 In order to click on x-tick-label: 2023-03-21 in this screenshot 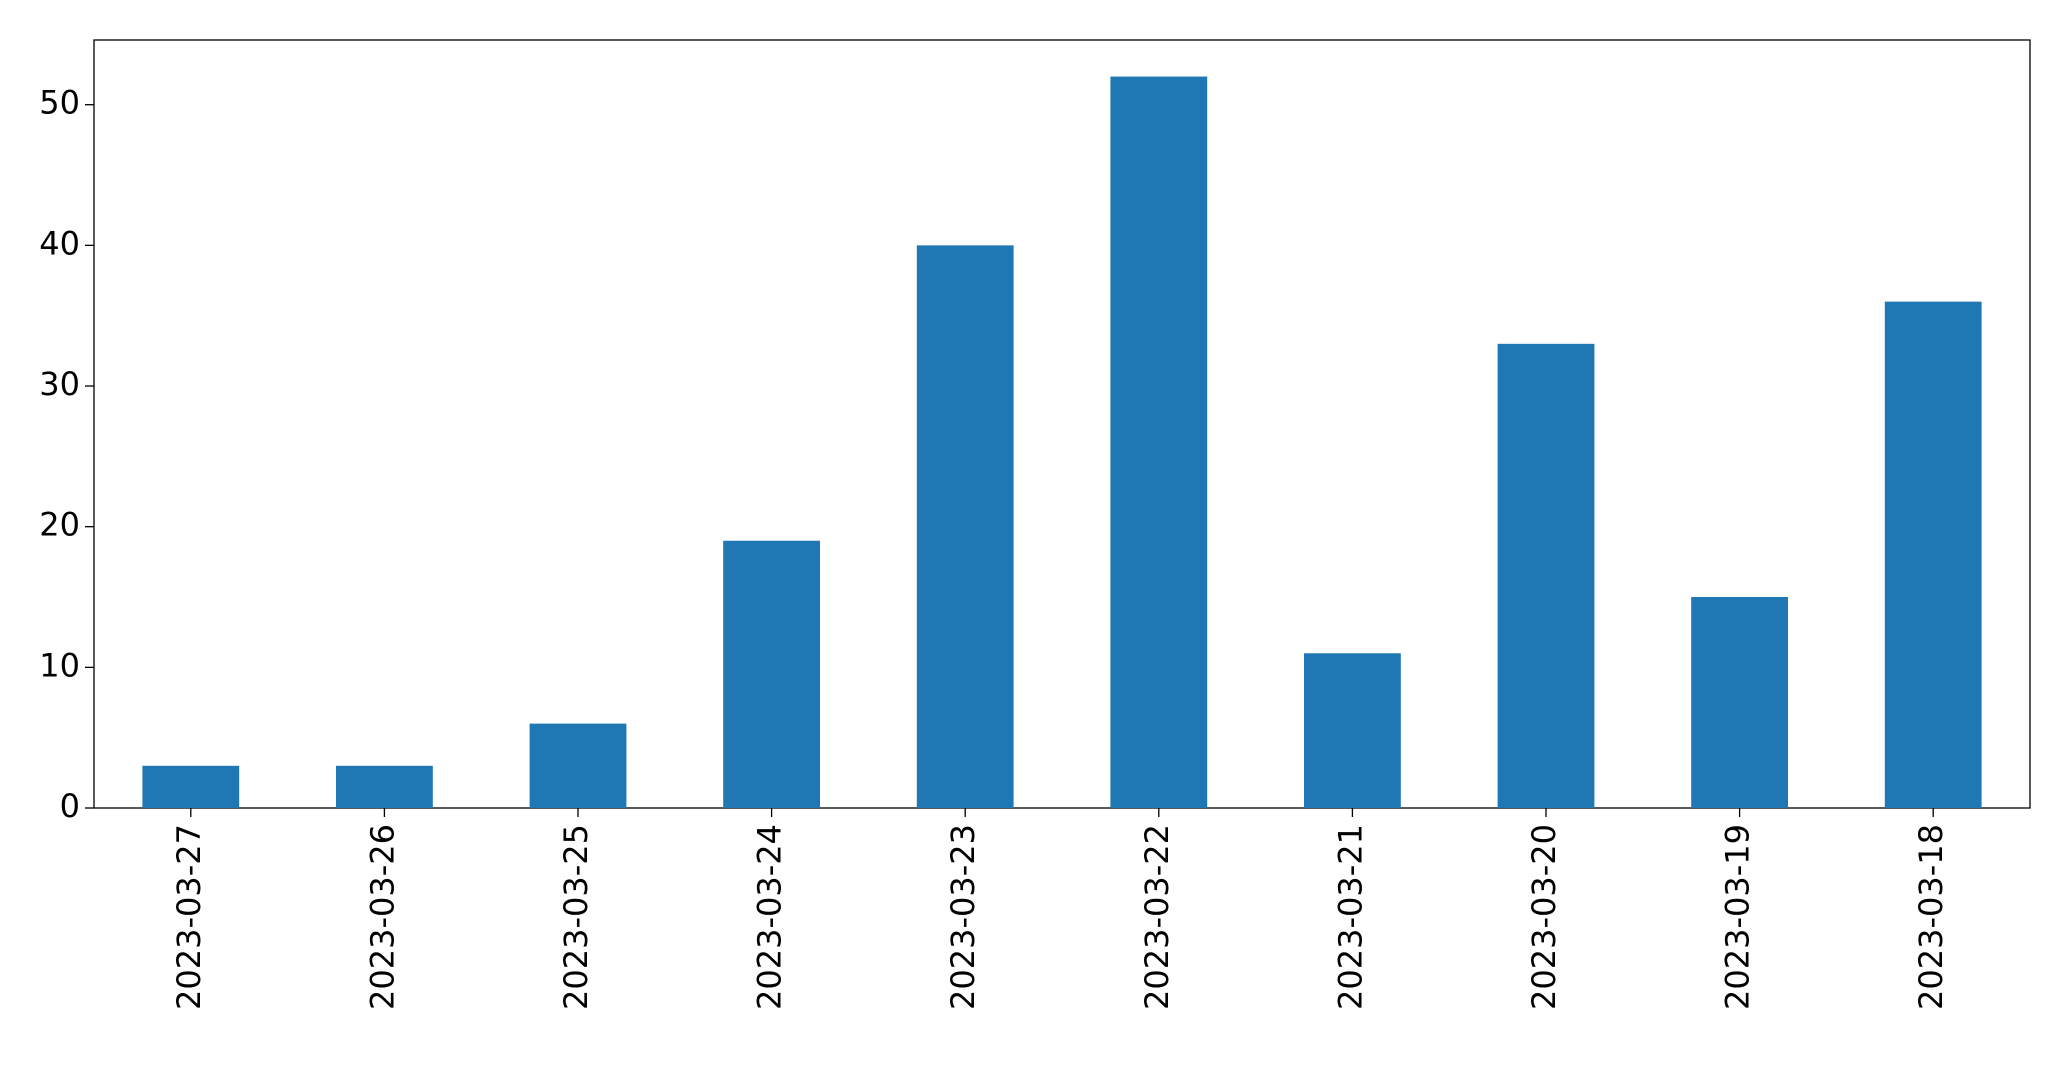, I will do `click(1350, 917)`.